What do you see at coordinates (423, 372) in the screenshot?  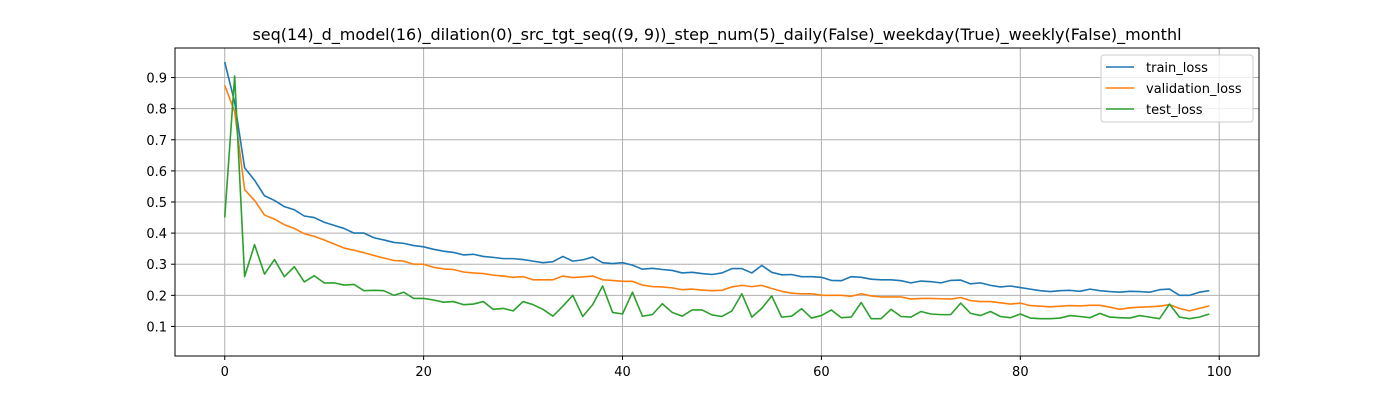 I see `x-tick-label: 20` at bounding box center [423, 372].